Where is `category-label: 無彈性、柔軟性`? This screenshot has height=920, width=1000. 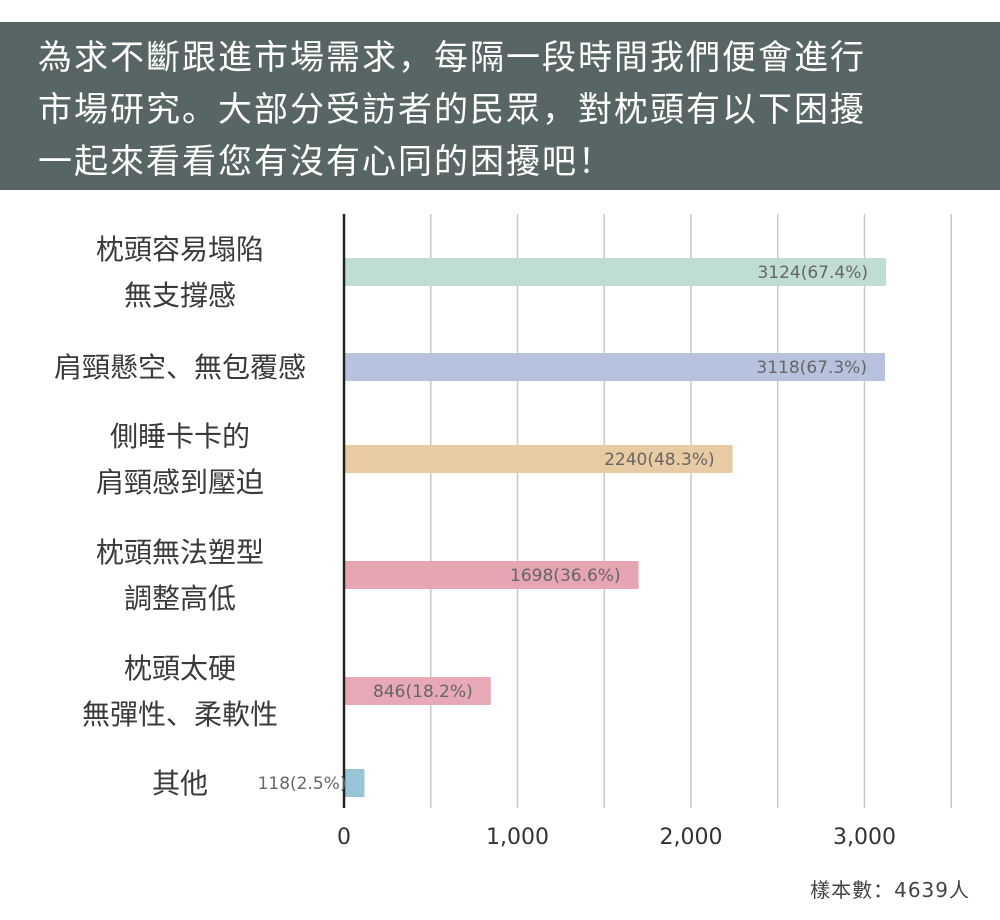
category-label: 無彈性、柔軟性 is located at coordinates (180, 714).